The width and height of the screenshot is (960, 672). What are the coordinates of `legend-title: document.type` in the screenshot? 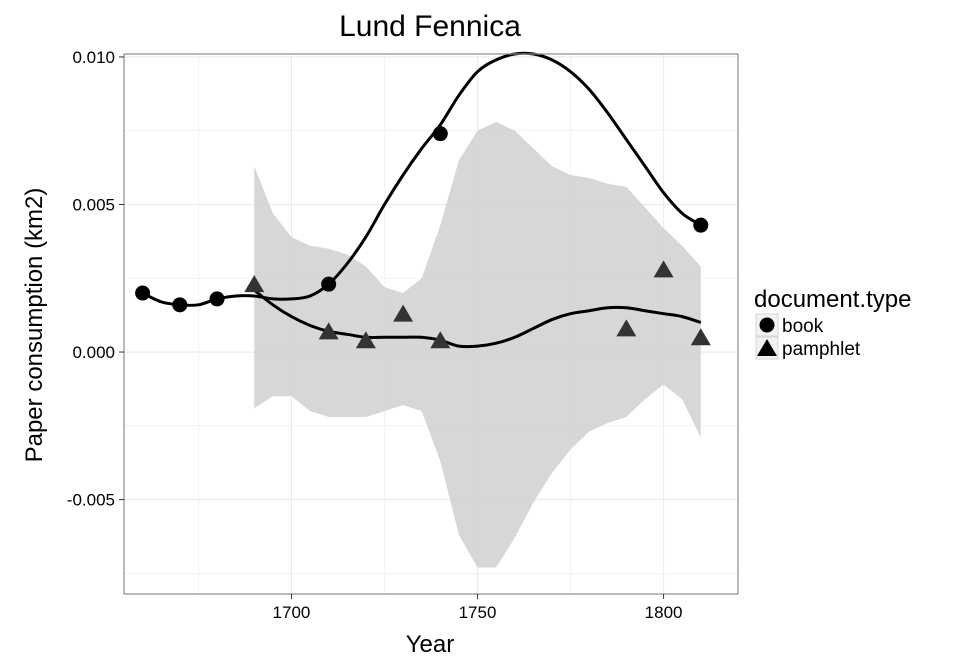 It's located at (832, 299).